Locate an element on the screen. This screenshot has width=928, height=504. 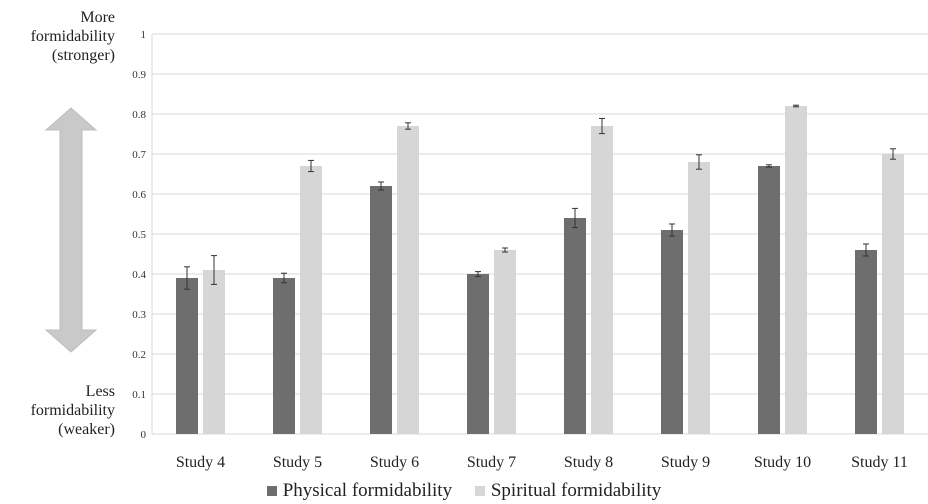
top-annotation-line: formidability is located at coordinates (72, 36).